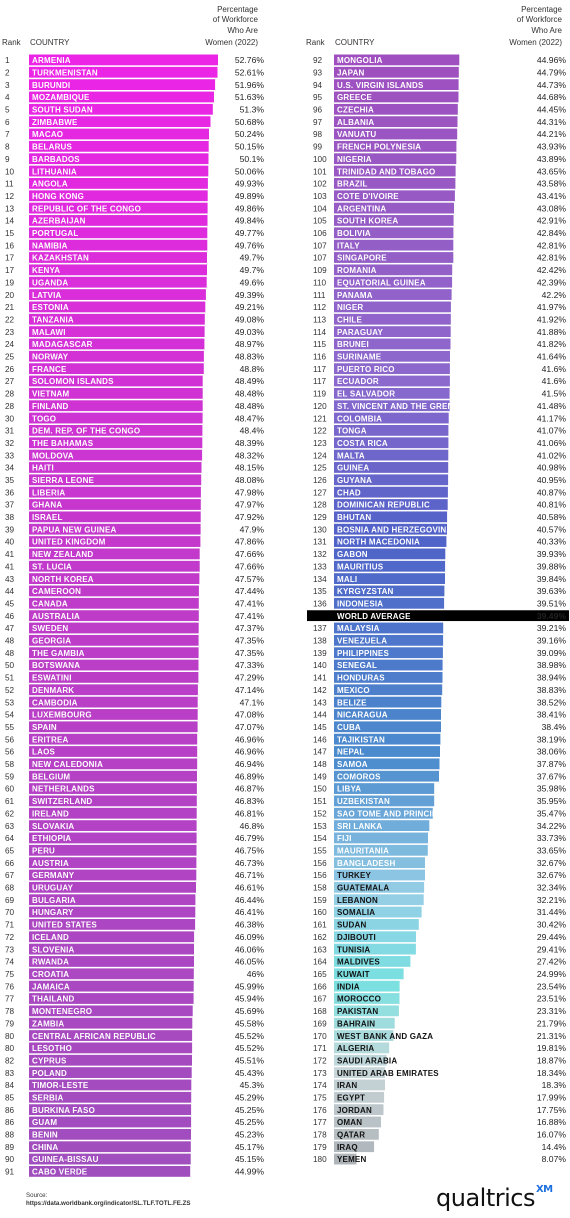 Image resolution: width=570 pixels, height=1218 pixels. What do you see at coordinates (318, 72) in the screenshot?
I see `rank-label: 93` at bounding box center [318, 72].